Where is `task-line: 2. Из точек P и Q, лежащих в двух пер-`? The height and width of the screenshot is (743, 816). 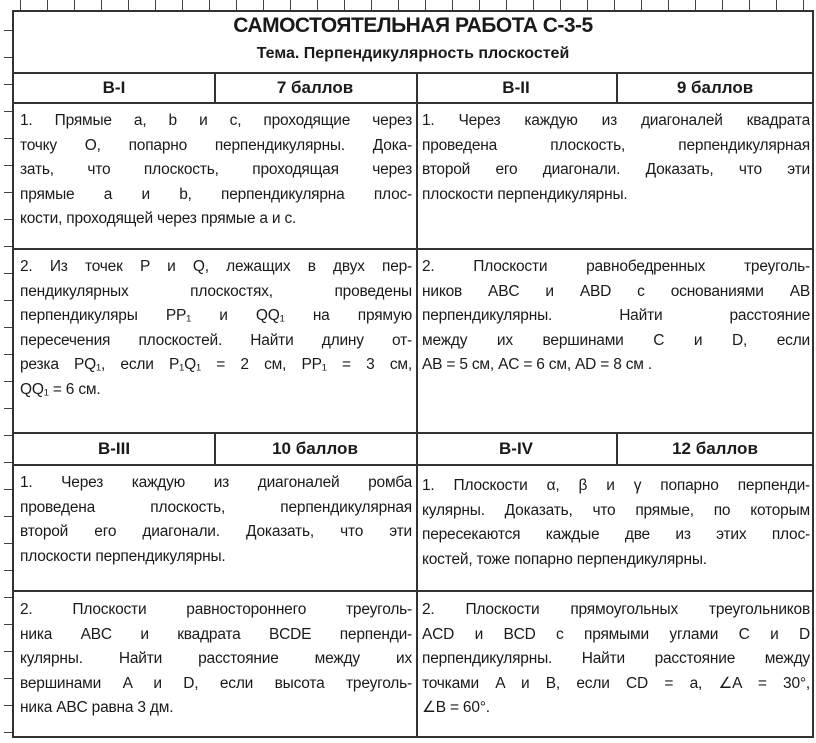 task-line: 2. Из точек P и Q, лежащих в двух пер- is located at coordinates (216, 266).